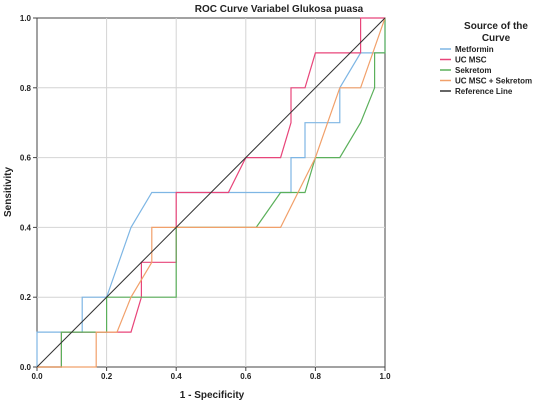  What do you see at coordinates (474, 49) in the screenshot?
I see `legend-label: Metformin` at bounding box center [474, 49].